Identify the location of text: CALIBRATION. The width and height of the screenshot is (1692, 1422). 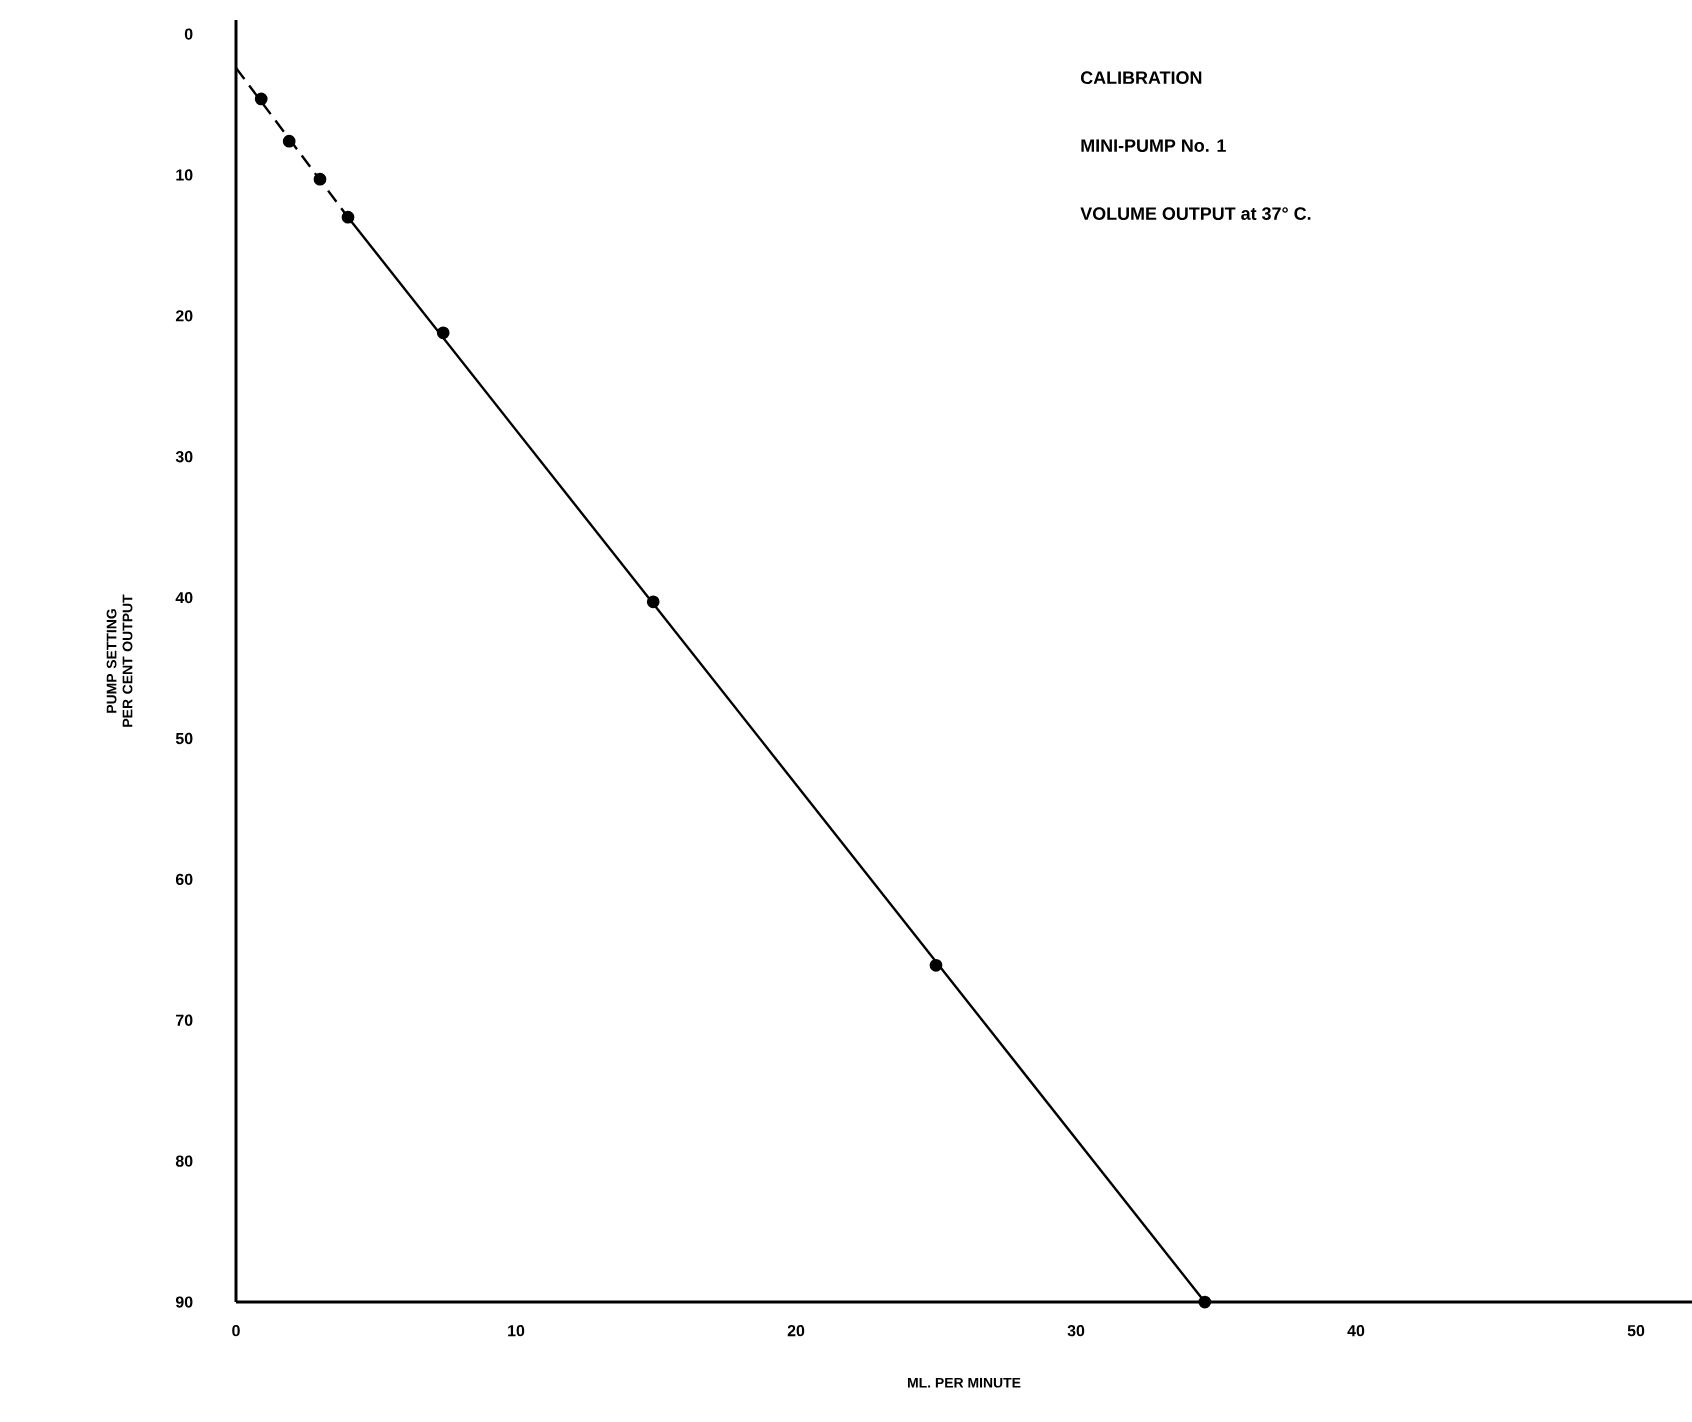
(1141, 78).